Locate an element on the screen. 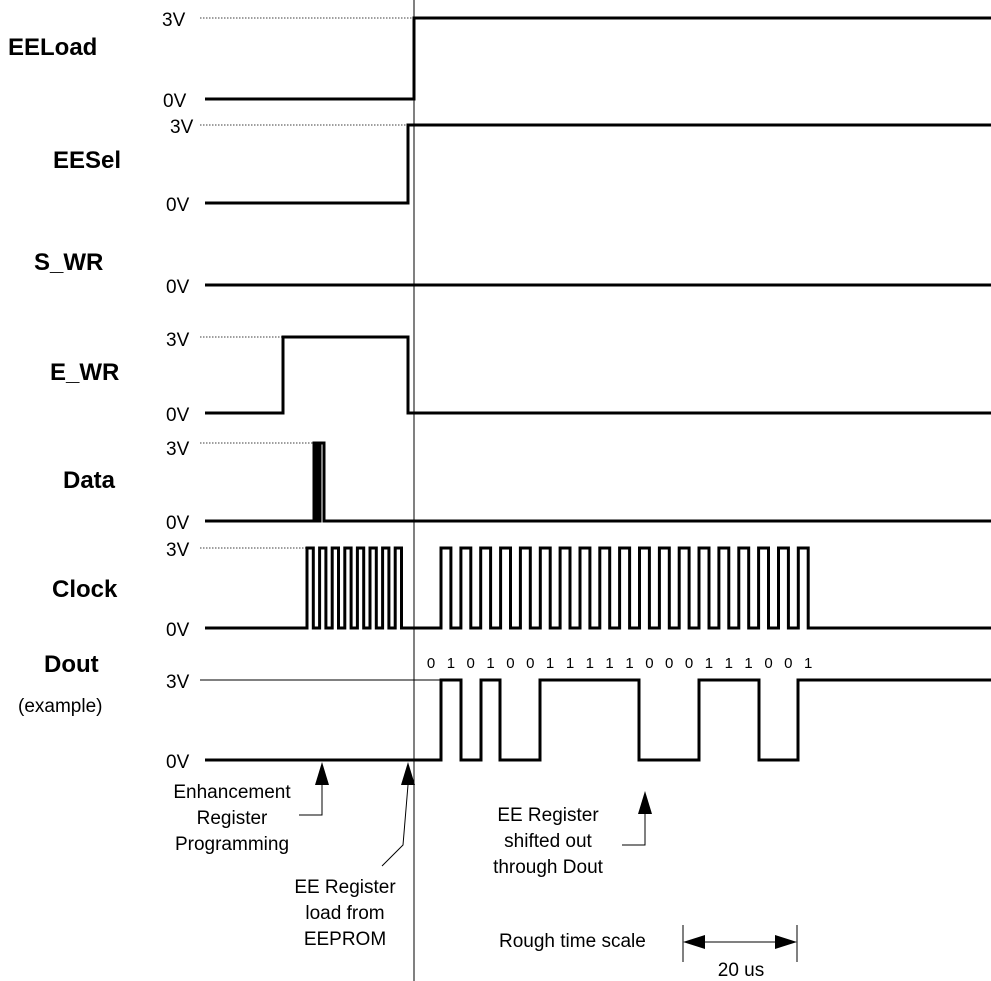 This screenshot has height=981, width=991. ee-shift-label-line-1: EE Register is located at coordinates (548, 815).